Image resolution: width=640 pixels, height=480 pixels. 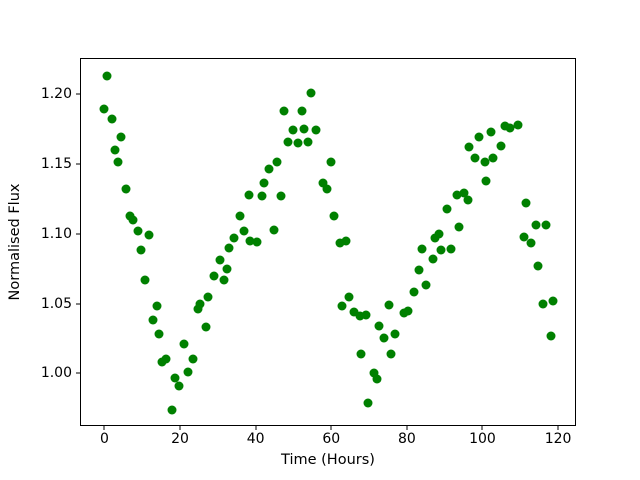 What do you see at coordinates (56, 233) in the screenshot?
I see `y-tick-label: 1.10` at bounding box center [56, 233].